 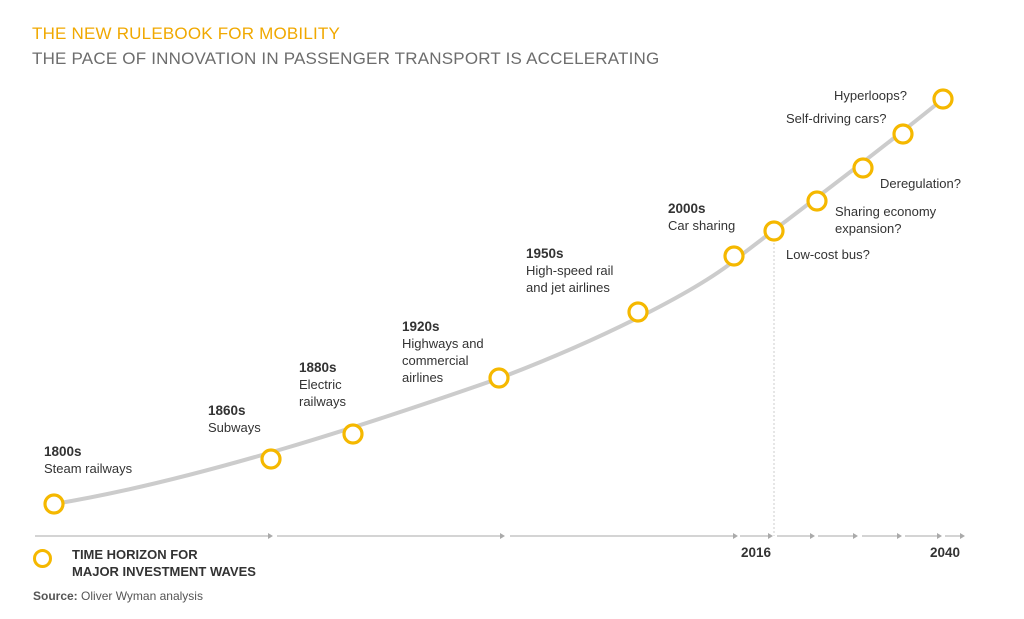 What do you see at coordinates (702, 225) in the screenshot?
I see `milestone-text: Car sharing` at bounding box center [702, 225].